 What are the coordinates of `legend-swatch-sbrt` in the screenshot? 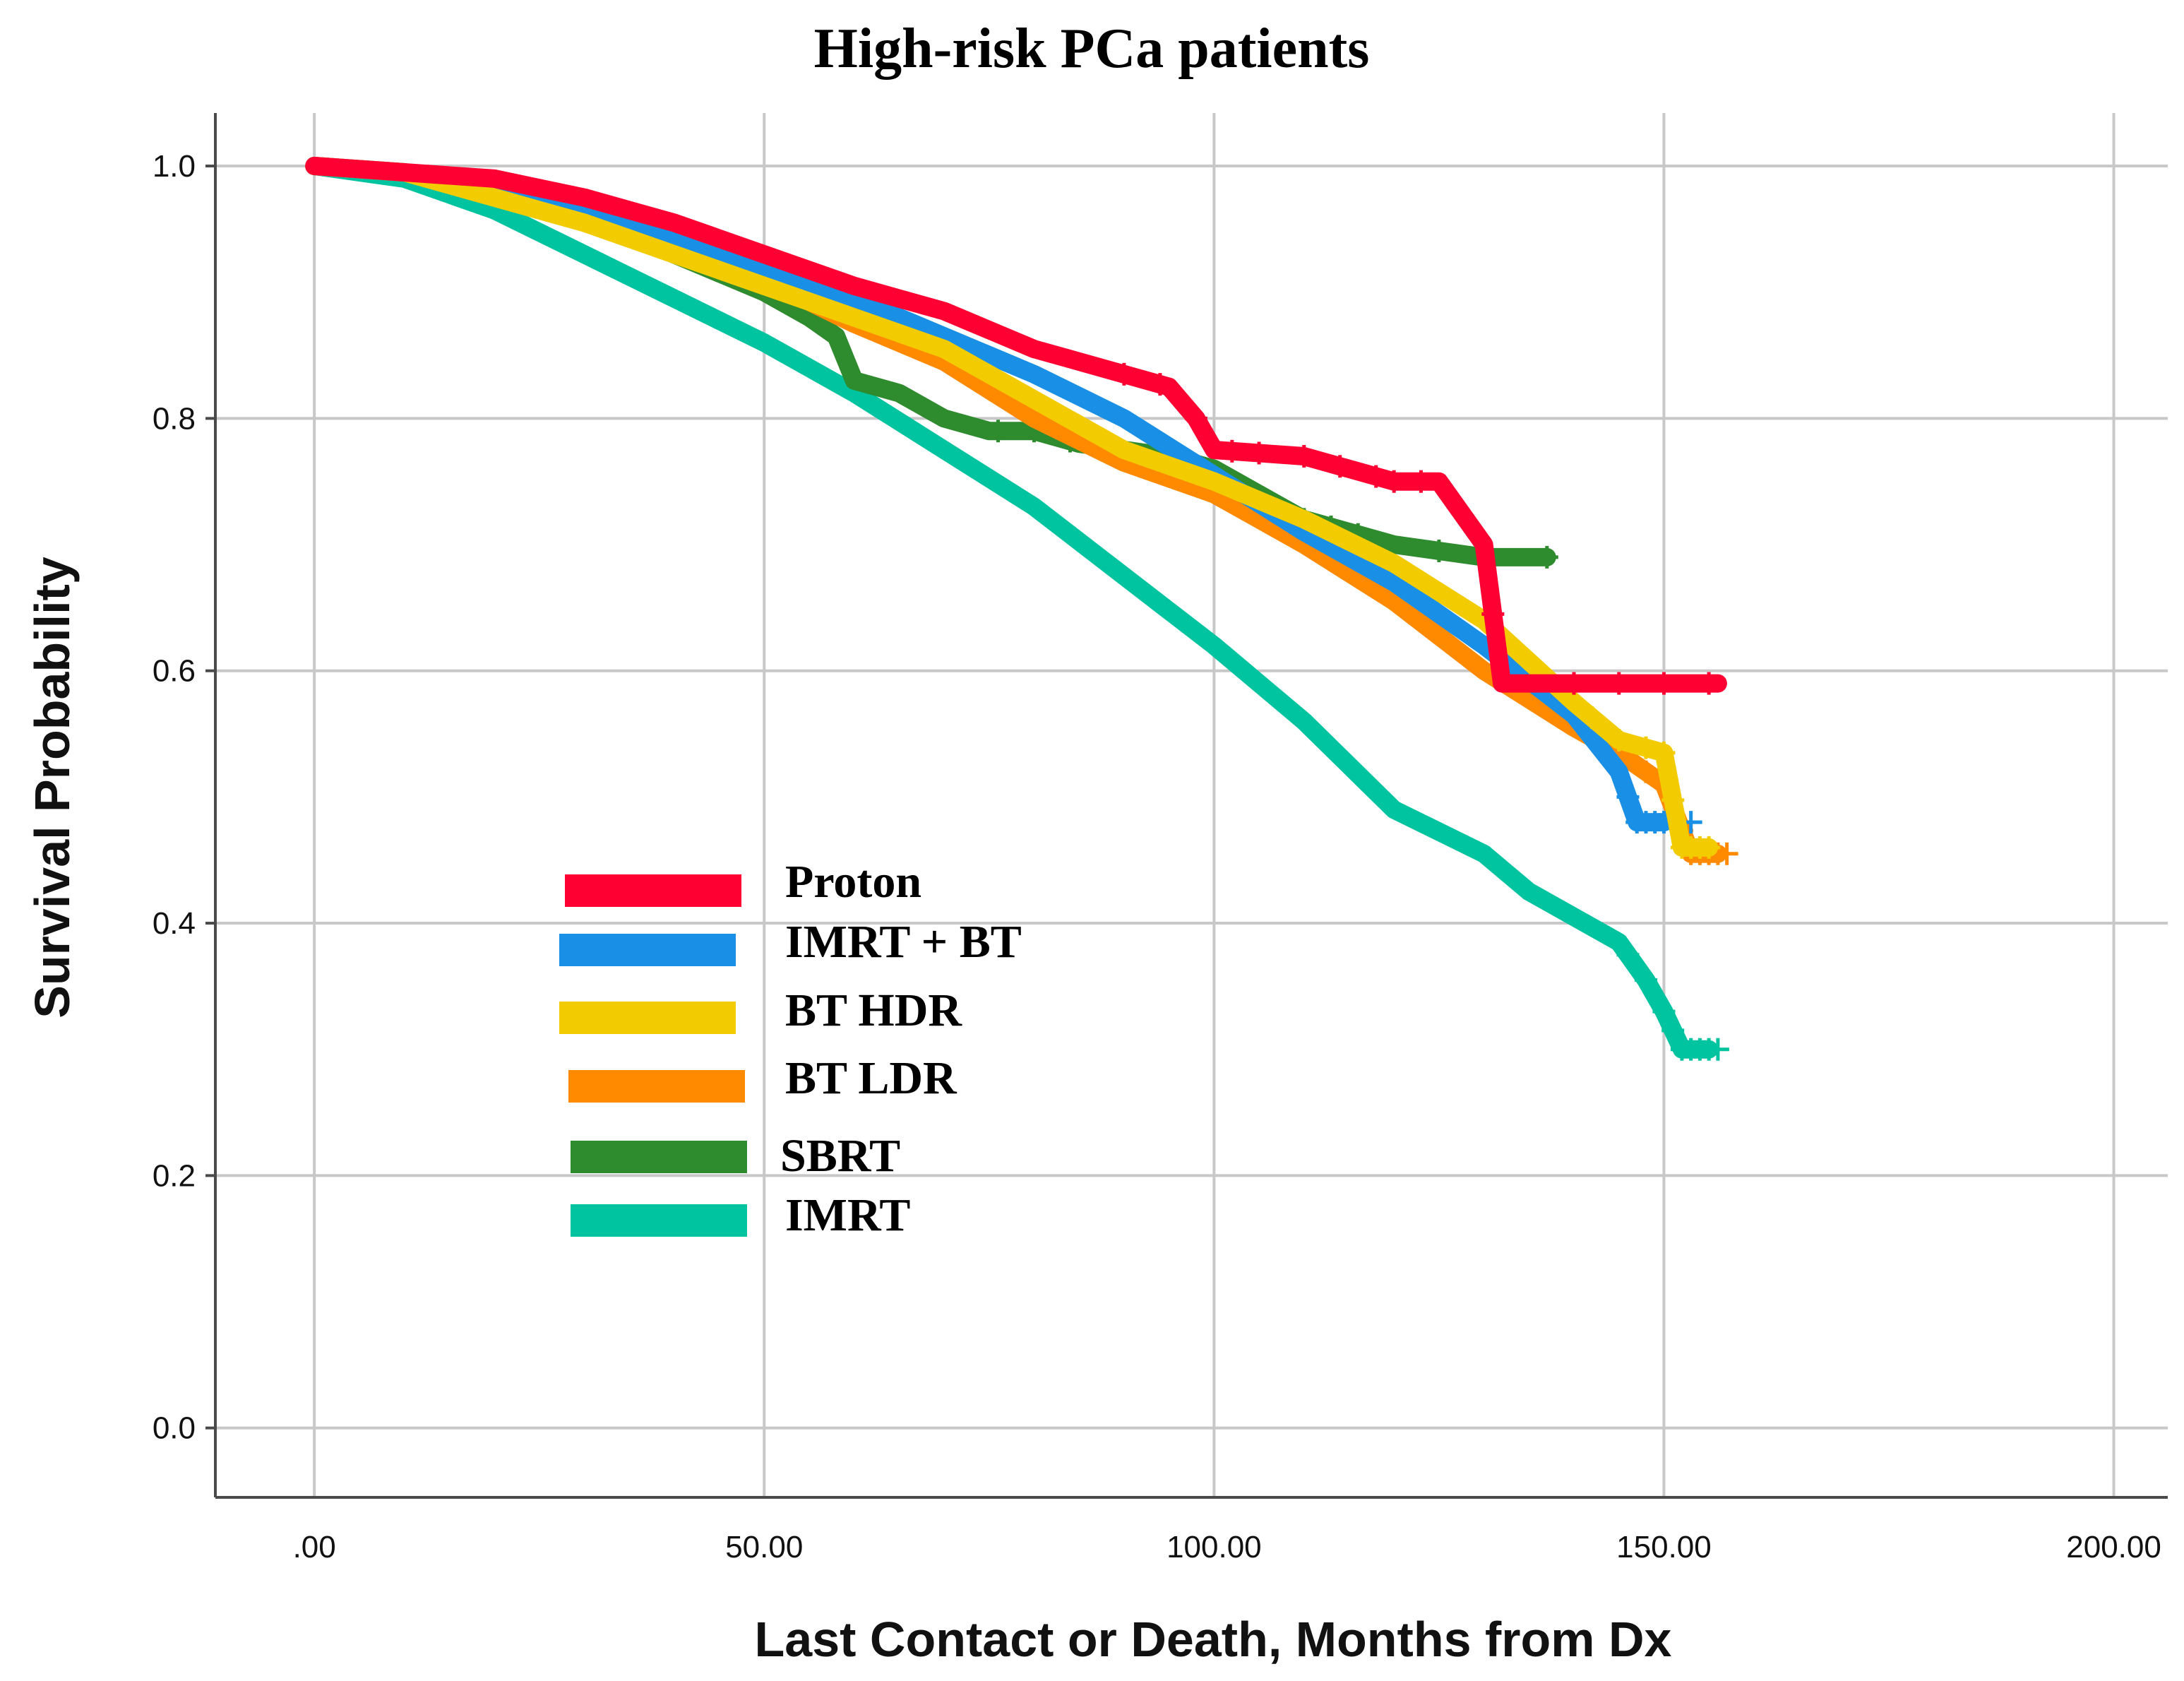 It's located at (659, 1157).